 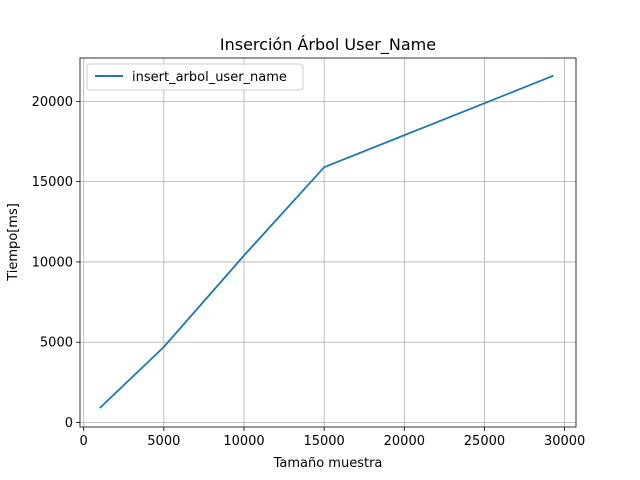 What do you see at coordinates (52, 262) in the screenshot?
I see `y-tick-label: 10000` at bounding box center [52, 262].